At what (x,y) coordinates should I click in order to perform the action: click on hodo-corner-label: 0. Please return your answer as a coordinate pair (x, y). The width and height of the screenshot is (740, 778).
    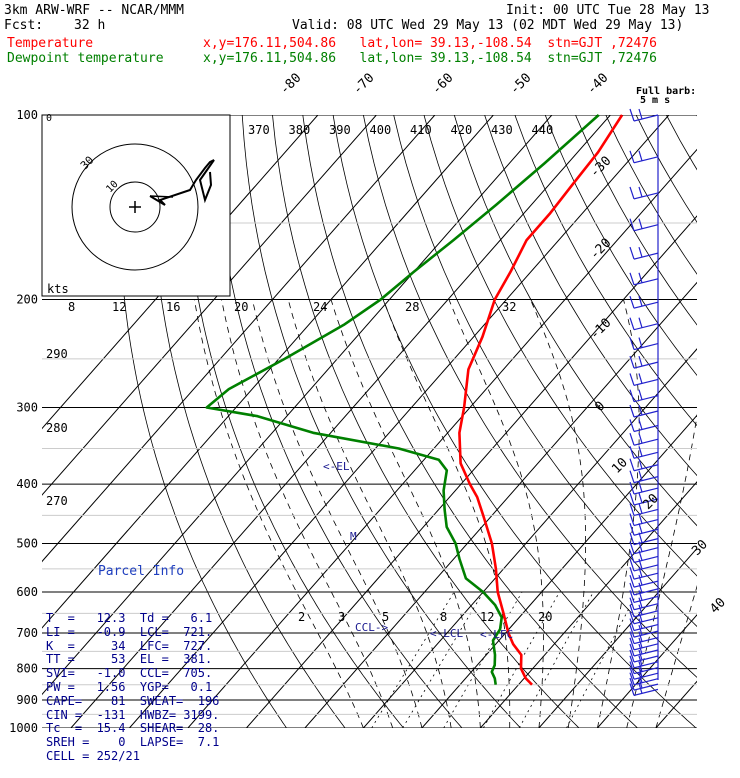
    Looking at the image, I should click on (49, 118).